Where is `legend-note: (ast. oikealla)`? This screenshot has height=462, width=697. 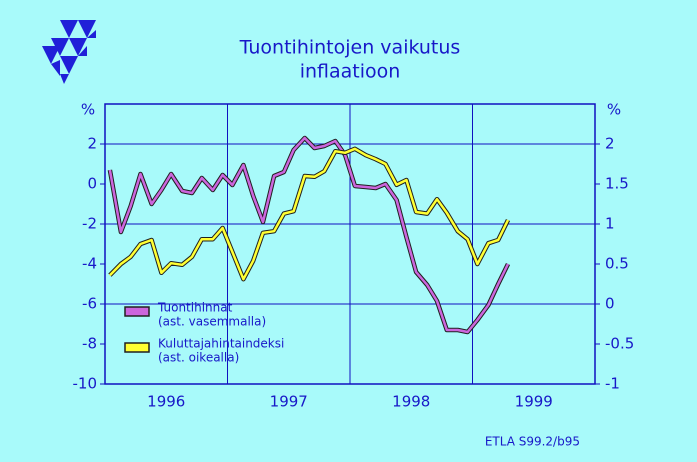 legend-note: (ast. oikealla) is located at coordinates (198, 358).